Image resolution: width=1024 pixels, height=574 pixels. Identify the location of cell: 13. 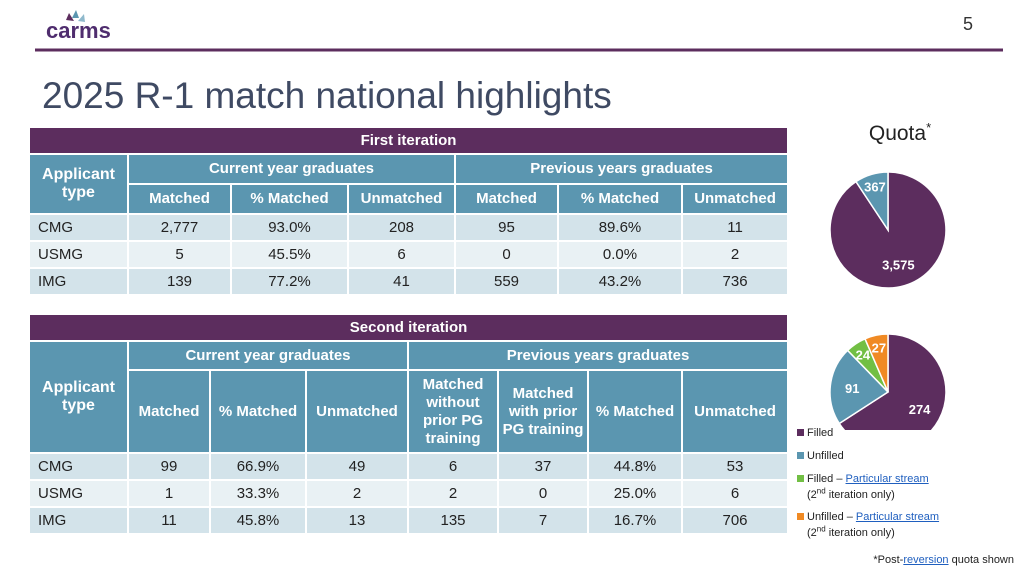
(357, 520).